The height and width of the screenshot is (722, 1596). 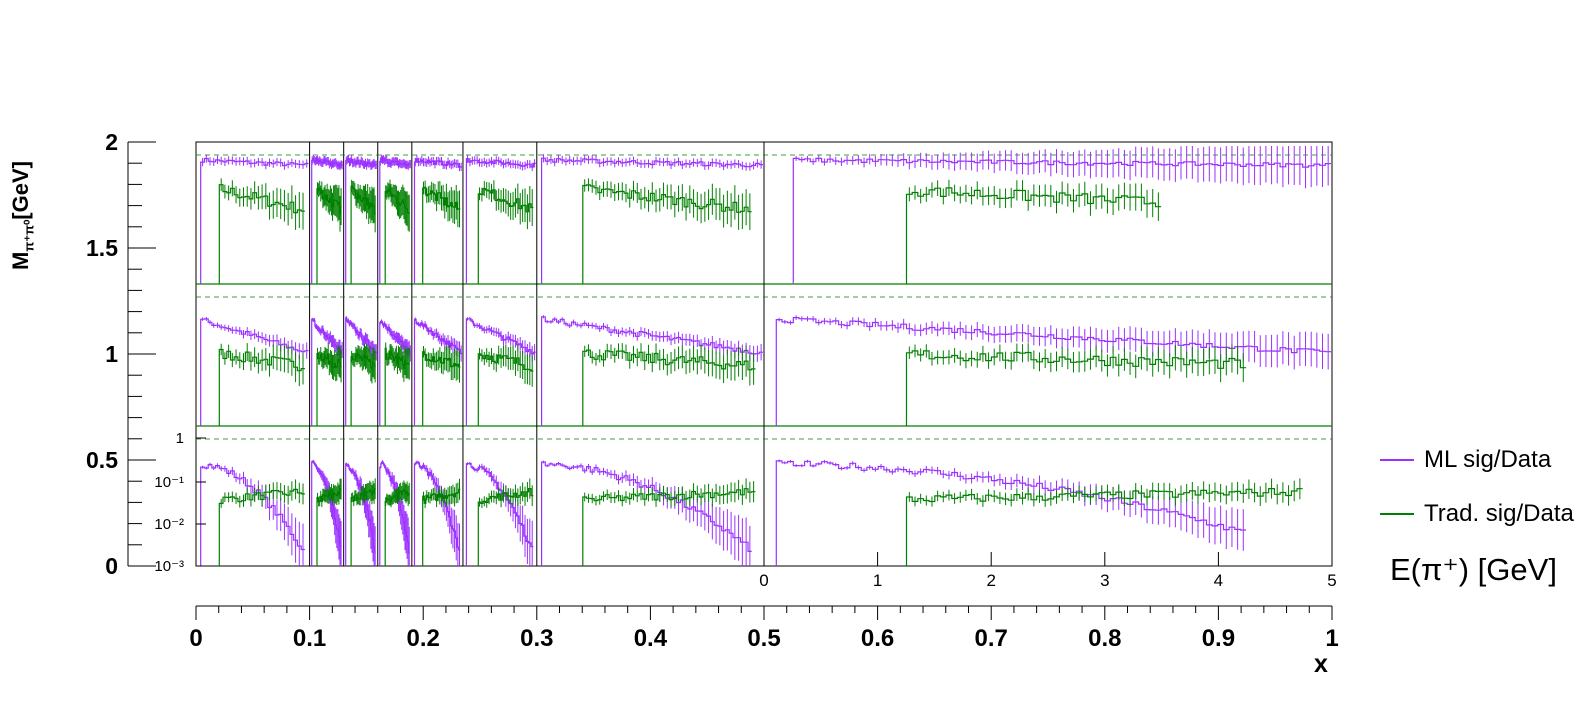 What do you see at coordinates (536, 638) in the screenshot?
I see `x-tick-label: 0.3` at bounding box center [536, 638].